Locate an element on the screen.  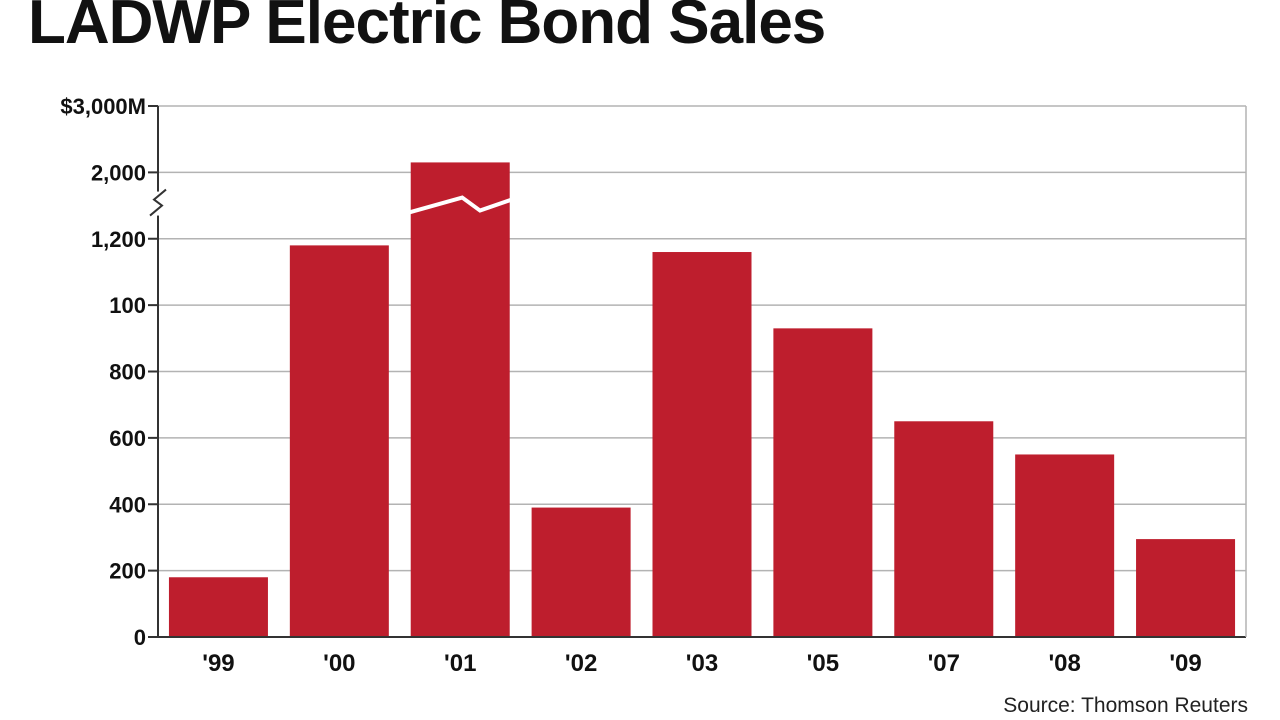
x-tick-label: '01 is located at coordinates (460, 663).